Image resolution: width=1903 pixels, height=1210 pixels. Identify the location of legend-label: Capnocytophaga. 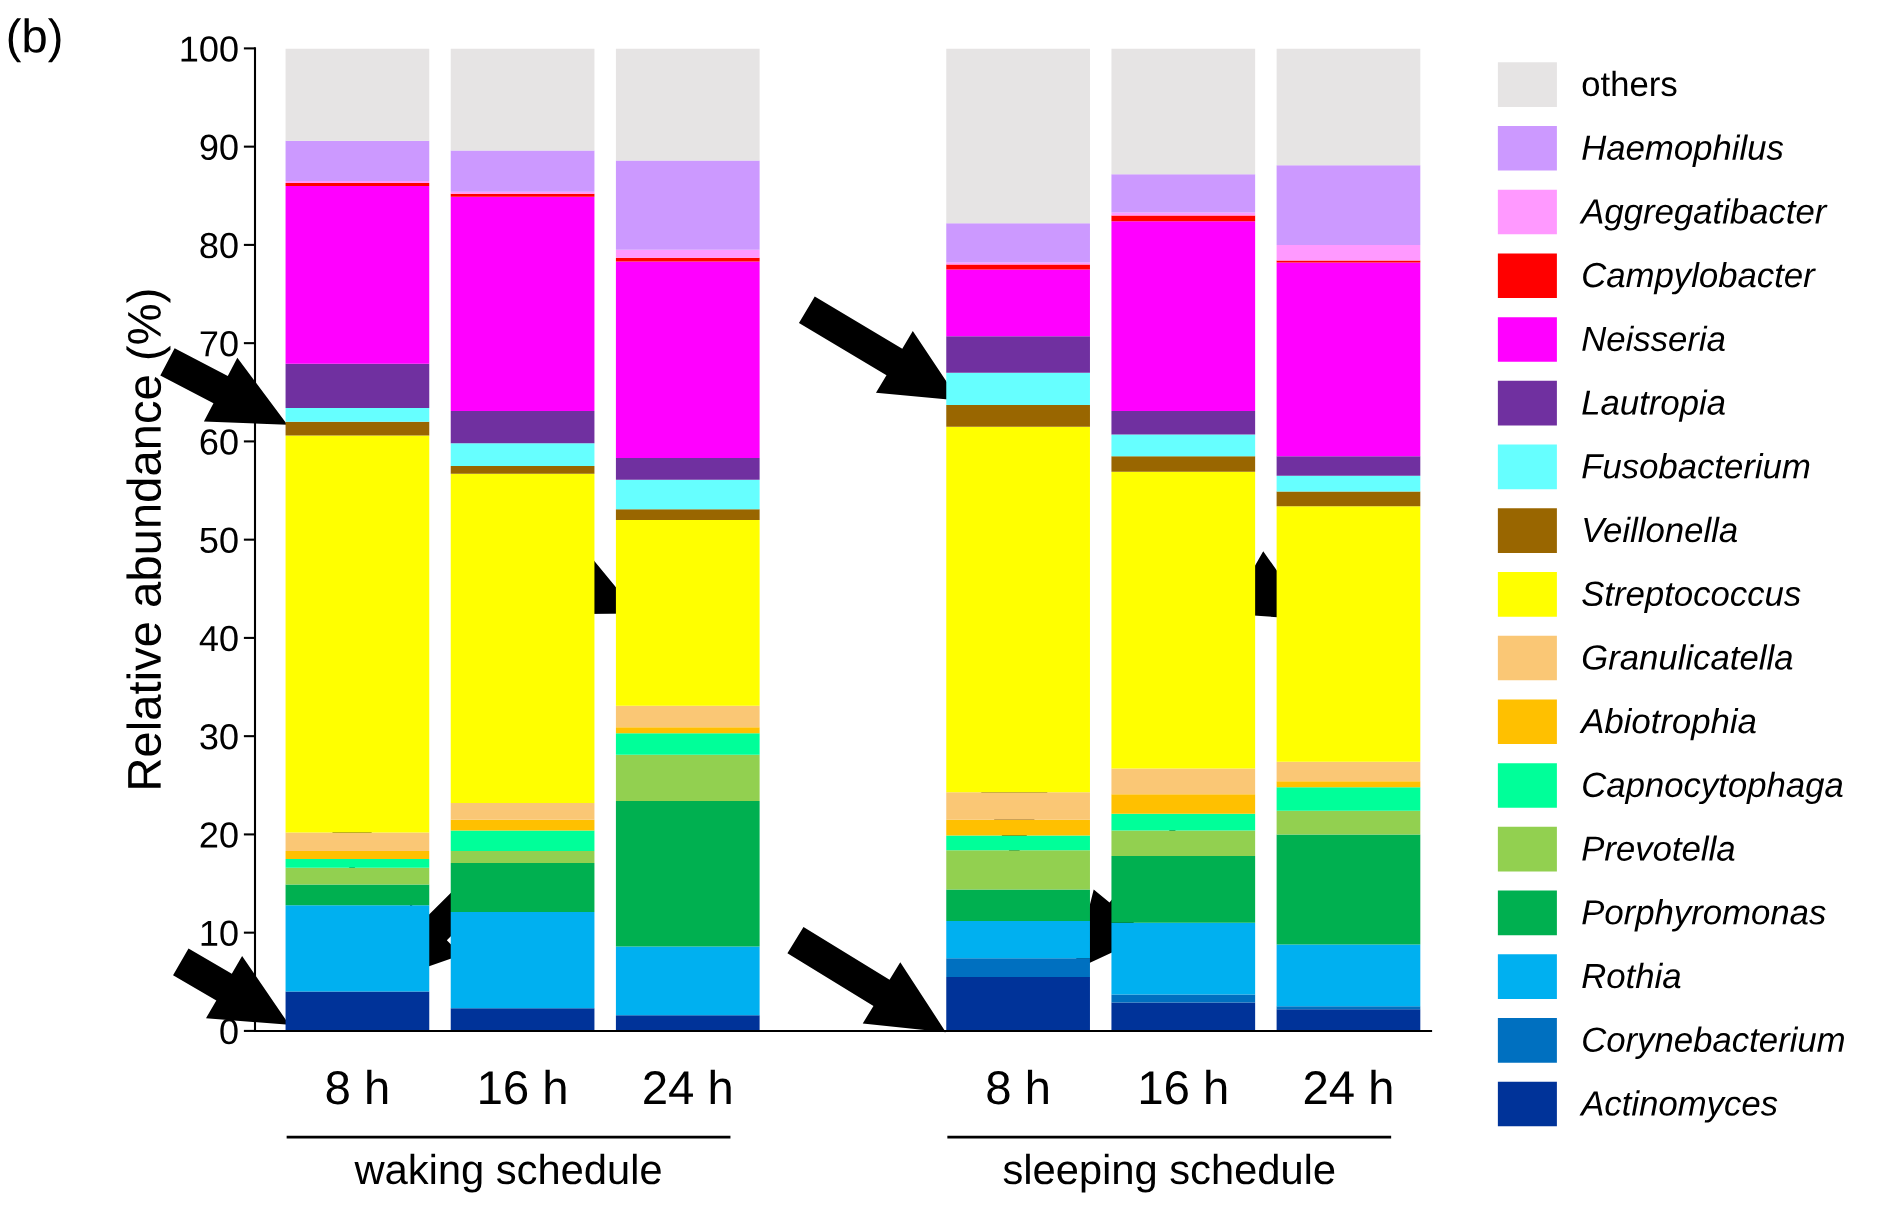
(1713, 788).